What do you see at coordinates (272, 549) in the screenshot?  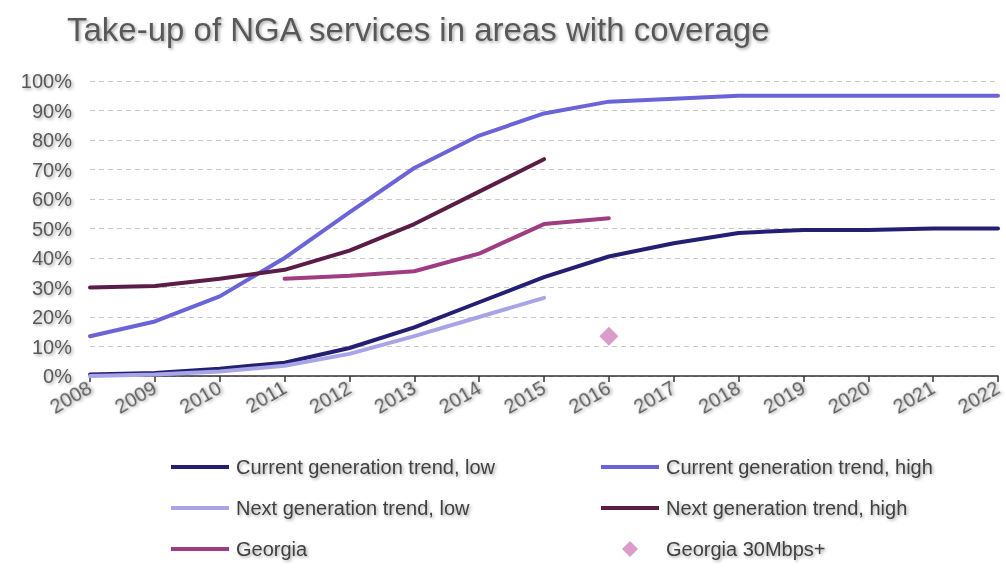 I see `legend-label: Georgia` at bounding box center [272, 549].